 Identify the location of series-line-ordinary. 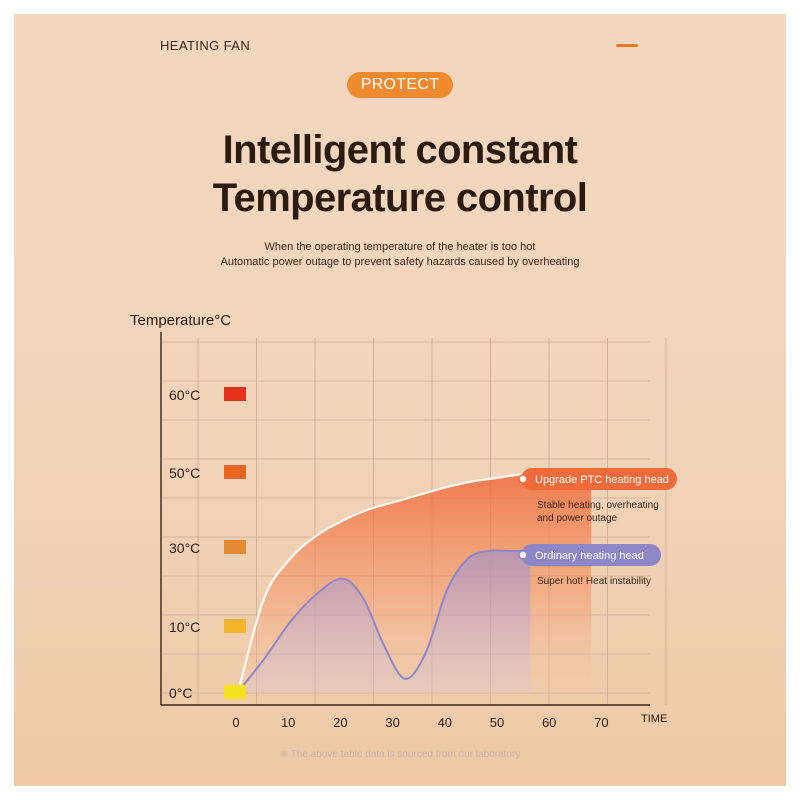
(384, 621).